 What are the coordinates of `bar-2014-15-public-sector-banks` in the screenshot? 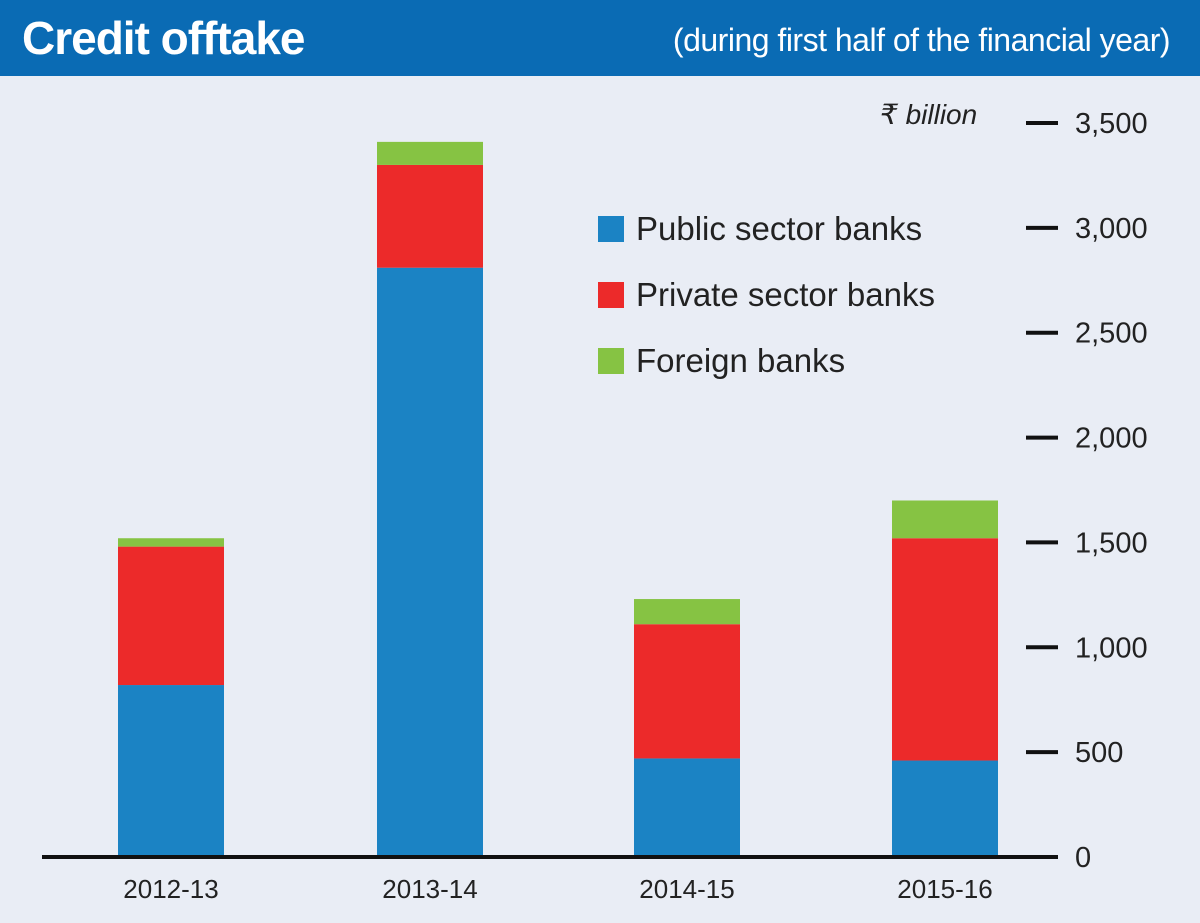 It's located at (687, 807).